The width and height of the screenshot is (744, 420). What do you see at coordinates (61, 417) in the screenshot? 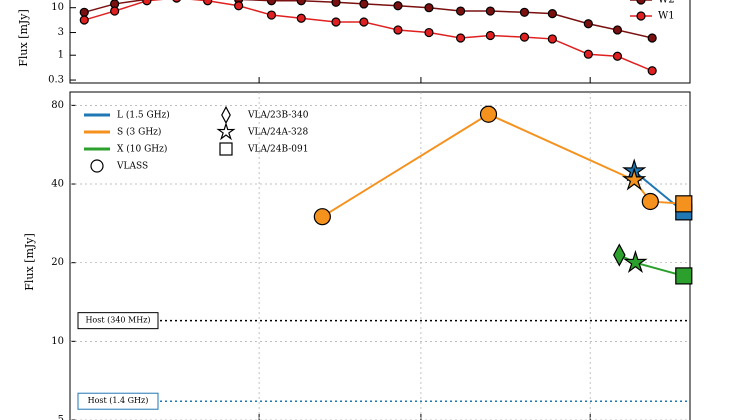
I see `y-tick-label: 5` at bounding box center [61, 417].